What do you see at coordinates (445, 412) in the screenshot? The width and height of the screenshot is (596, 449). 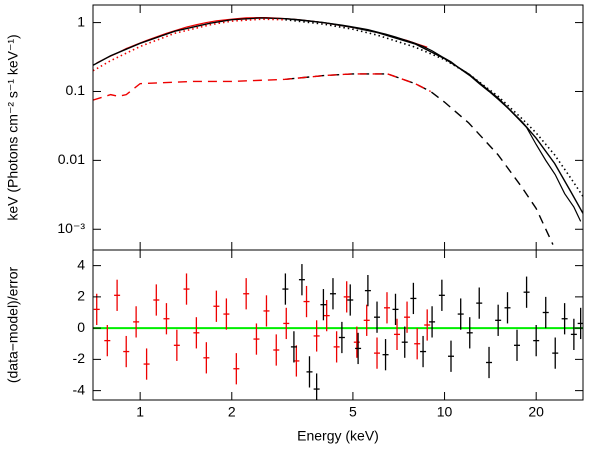 I see `x-tick-label: 10` at bounding box center [445, 412].